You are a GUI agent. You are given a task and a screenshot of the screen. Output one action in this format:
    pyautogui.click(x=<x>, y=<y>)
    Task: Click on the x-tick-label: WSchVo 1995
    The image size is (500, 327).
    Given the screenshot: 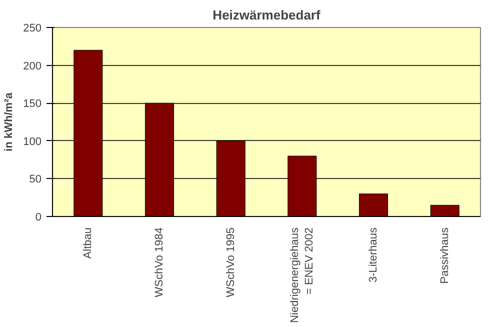 What is the action you would take?
    pyautogui.click(x=230, y=262)
    